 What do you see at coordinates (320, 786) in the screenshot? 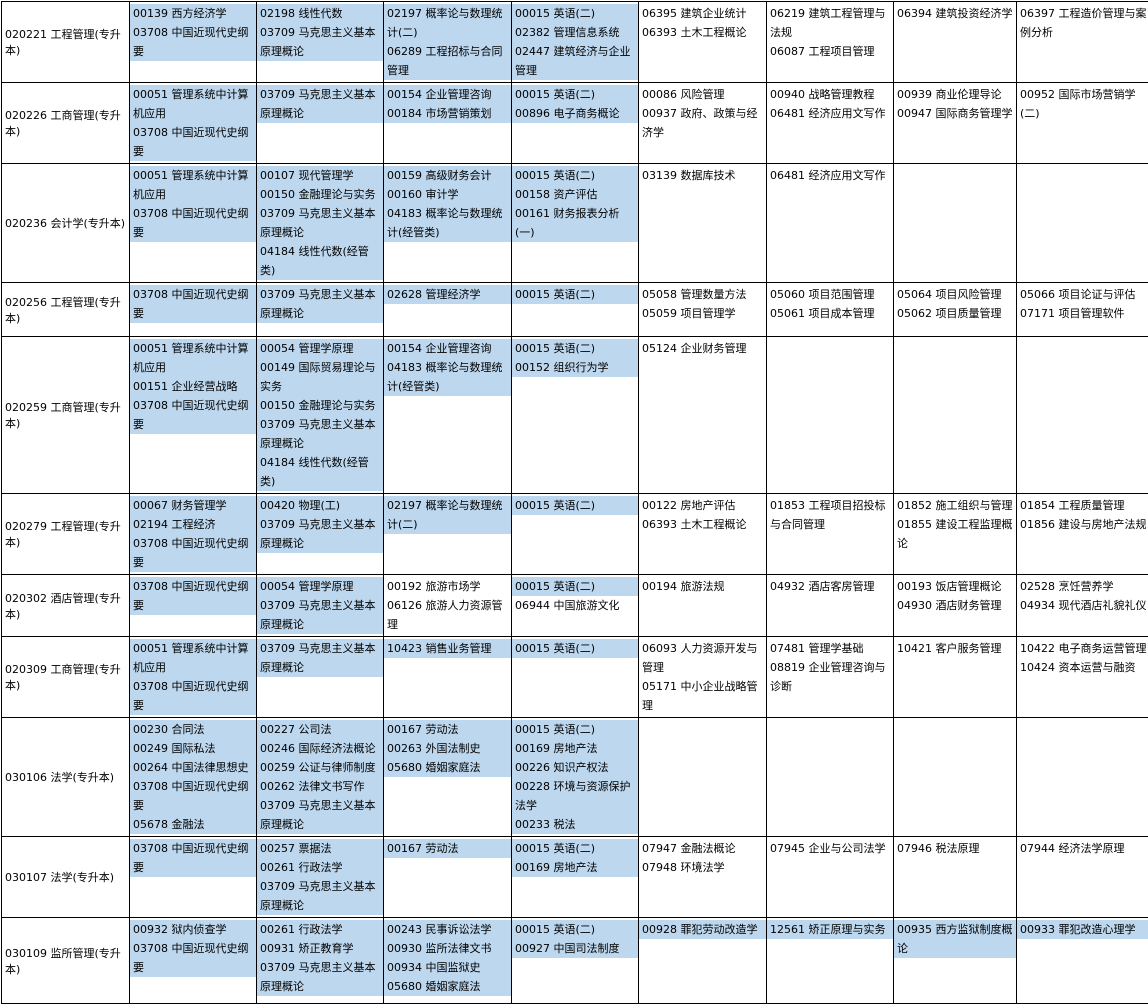
I see `course-item: 00262 法律文书写作` at bounding box center [320, 786].